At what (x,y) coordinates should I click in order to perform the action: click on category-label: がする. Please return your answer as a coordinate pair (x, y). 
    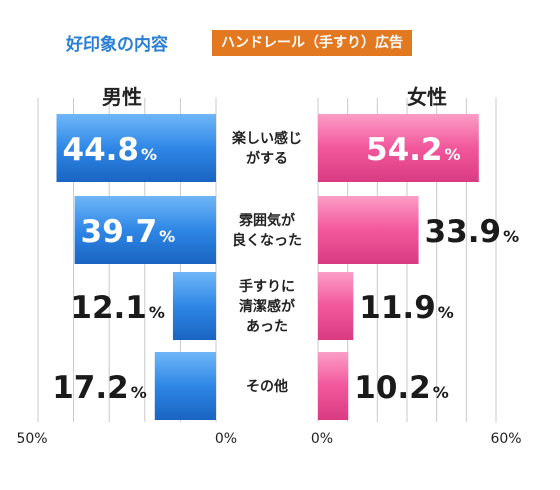
    Looking at the image, I should click on (267, 158).